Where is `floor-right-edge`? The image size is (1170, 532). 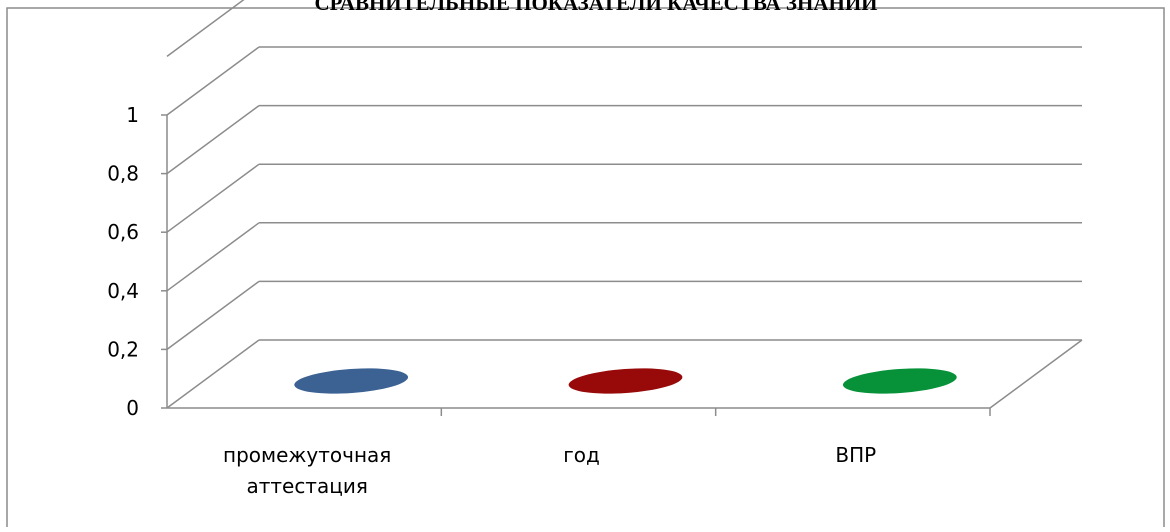 floor-right-edge is located at coordinates (1036, 374).